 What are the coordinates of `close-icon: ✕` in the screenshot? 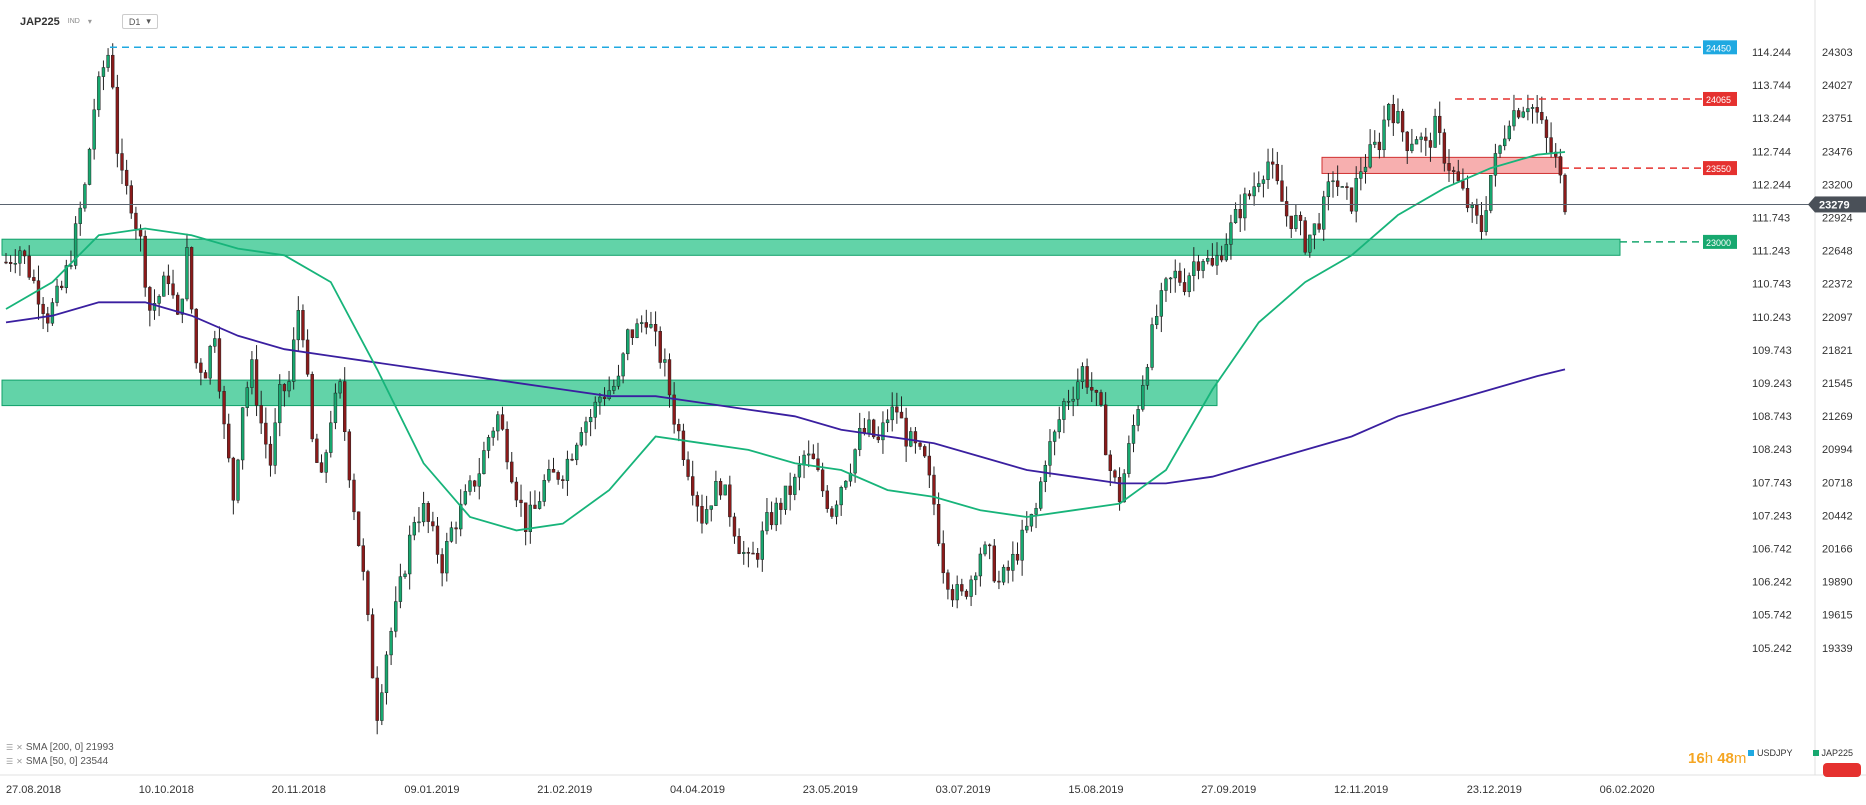 It's located at (19, 761).